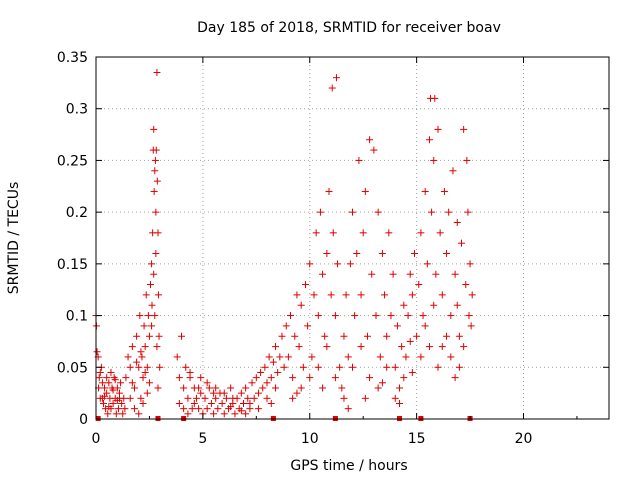 The image size is (640, 480). What do you see at coordinates (202, 439) in the screenshot?
I see `x-tick-label: 5` at bounding box center [202, 439].